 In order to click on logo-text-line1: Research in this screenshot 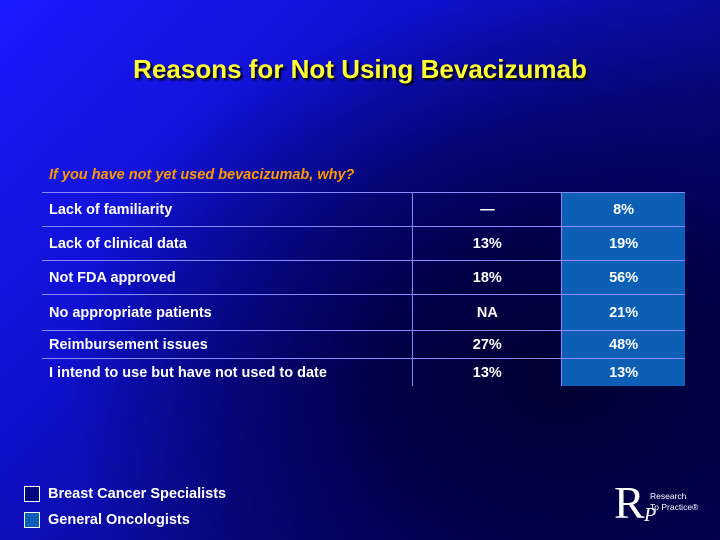, I will do `click(668, 496)`.